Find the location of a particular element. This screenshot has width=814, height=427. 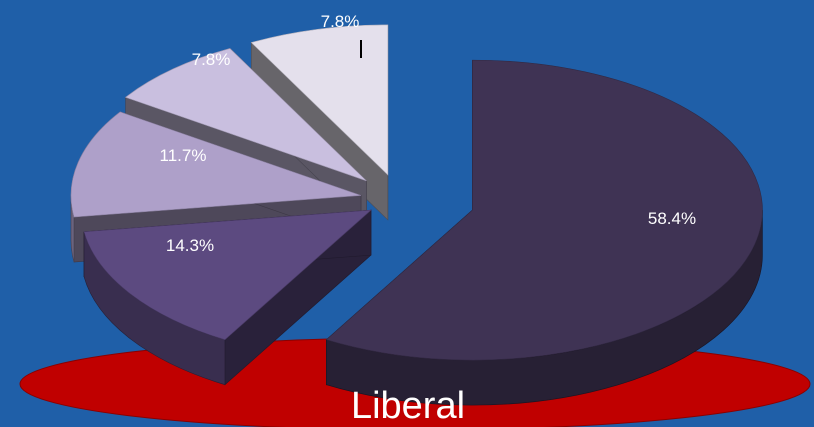

slice-label: 11.7% is located at coordinates (183, 155).